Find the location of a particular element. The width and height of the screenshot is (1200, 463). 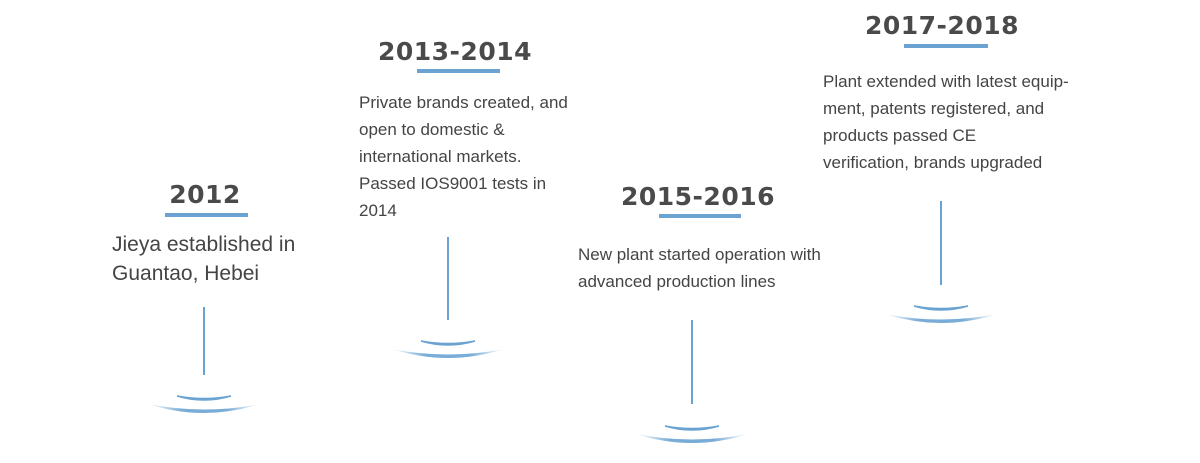

desc-line: 2014 is located at coordinates (378, 210).